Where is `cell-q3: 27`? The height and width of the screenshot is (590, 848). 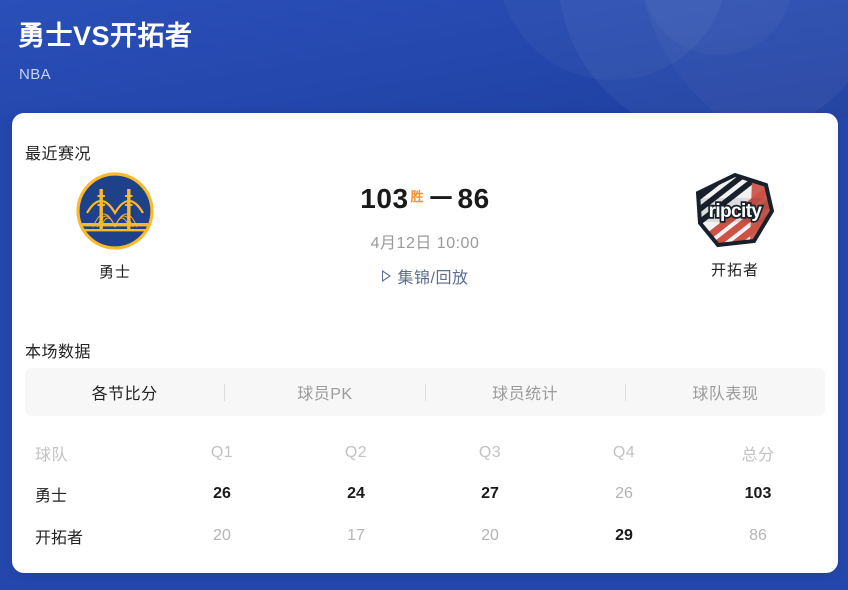 cell-q3: 27 is located at coordinates (490, 493).